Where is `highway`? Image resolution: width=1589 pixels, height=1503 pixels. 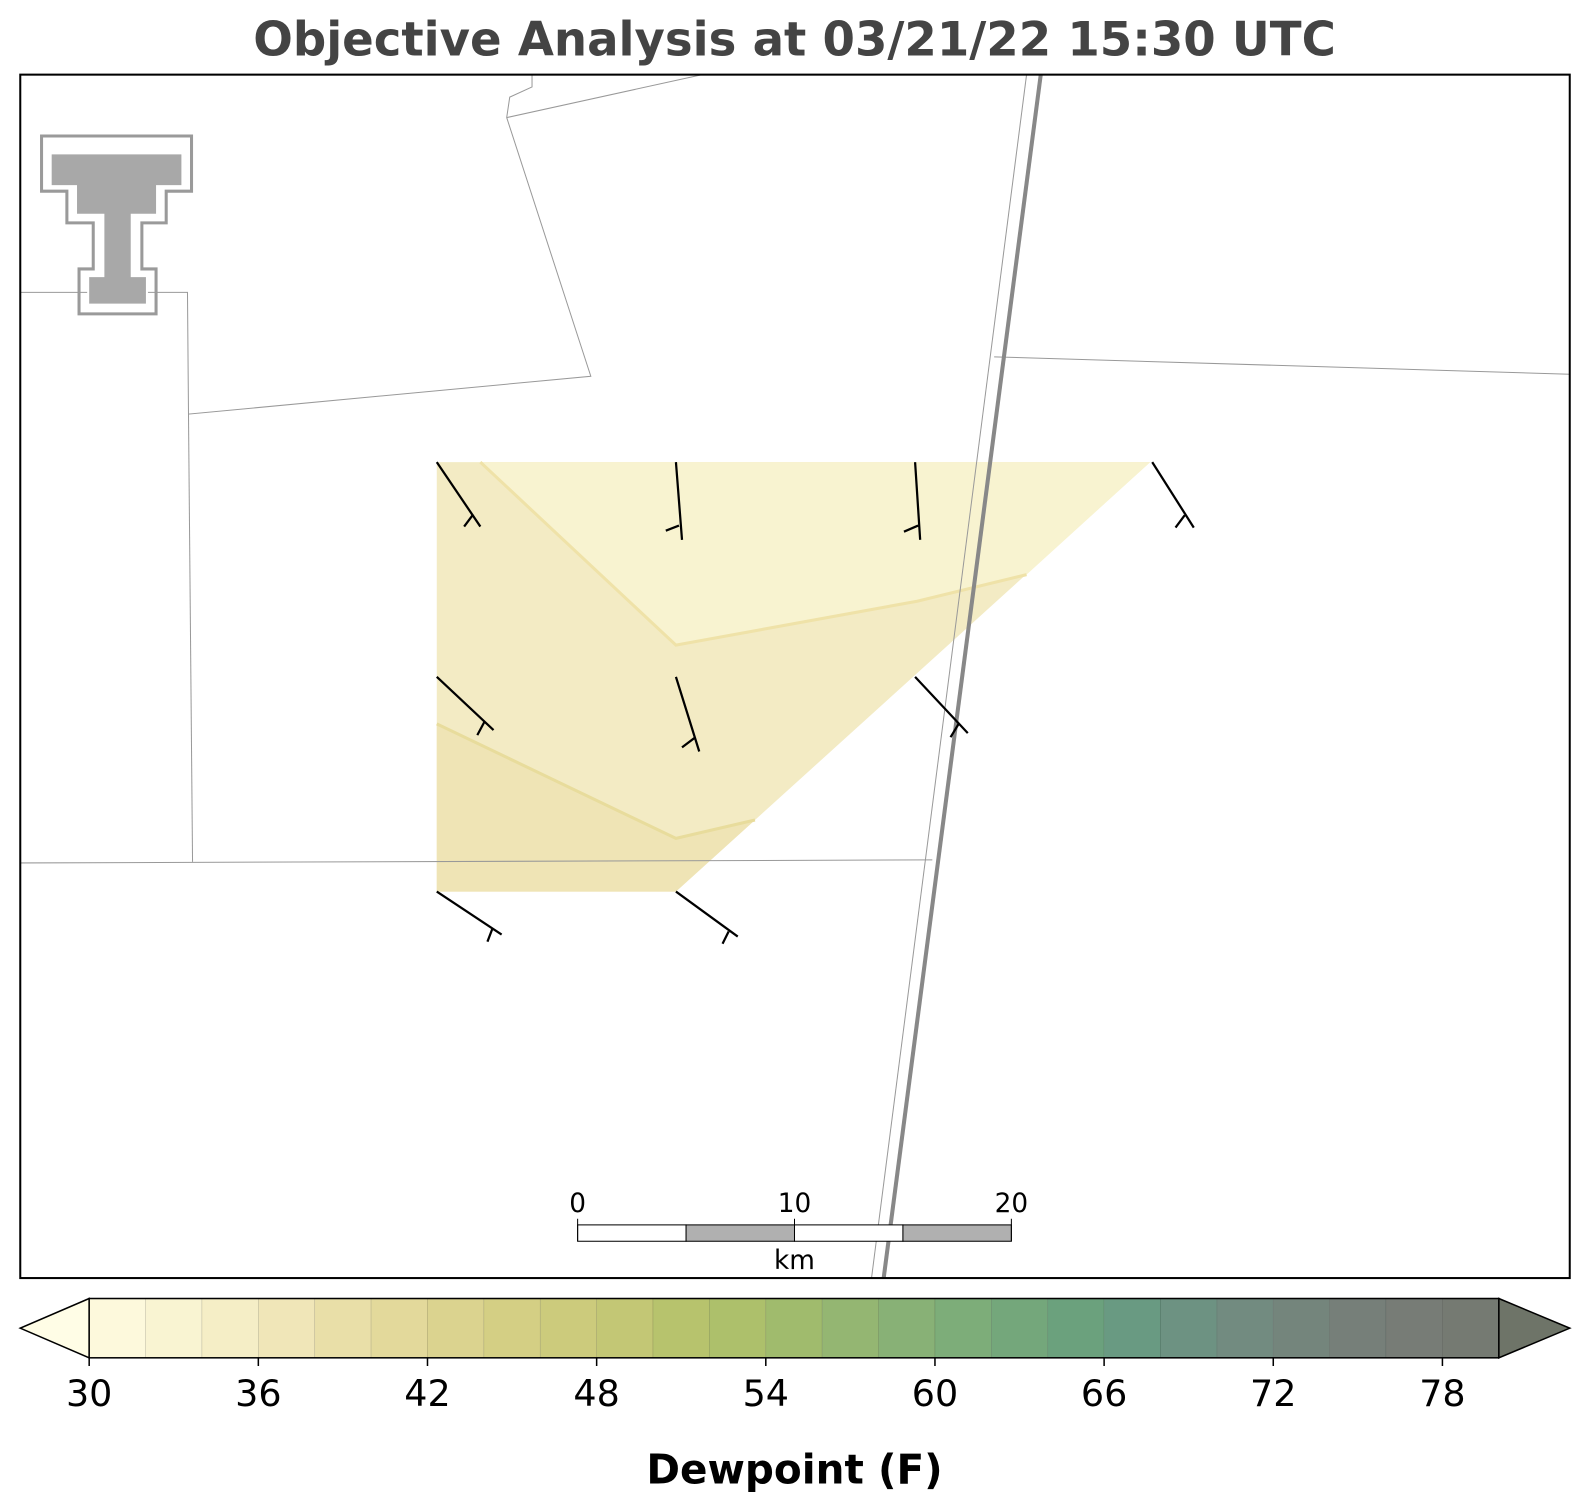
highway is located at coordinates (962, 676).